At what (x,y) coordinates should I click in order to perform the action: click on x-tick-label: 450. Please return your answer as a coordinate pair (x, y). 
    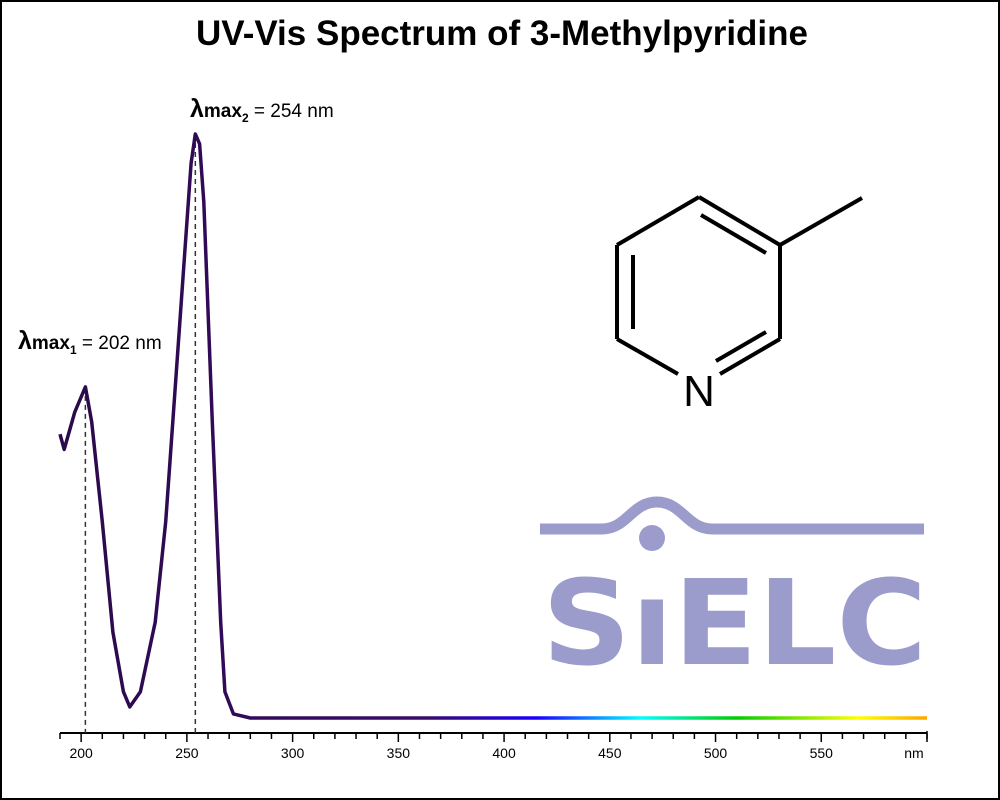
    Looking at the image, I should click on (610, 753).